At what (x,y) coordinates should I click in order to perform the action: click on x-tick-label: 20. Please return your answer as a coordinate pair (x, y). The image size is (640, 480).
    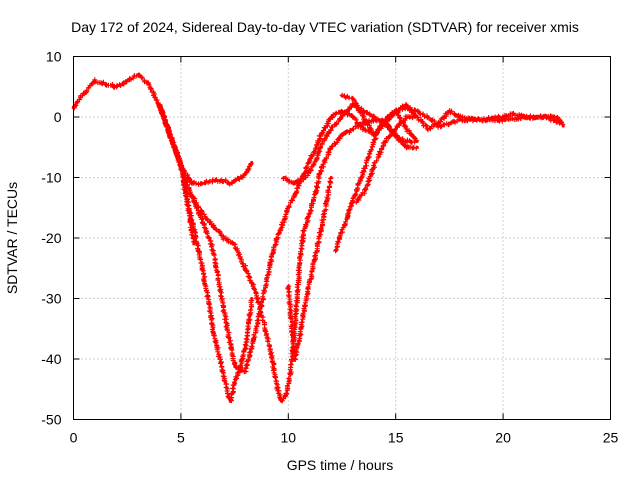
    Looking at the image, I should click on (503, 438).